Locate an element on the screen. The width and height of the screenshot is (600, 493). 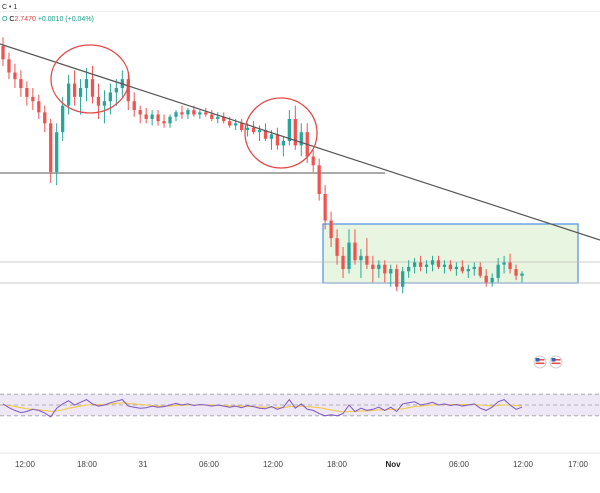
ohlc-close-label: C is located at coordinates (12, 19).